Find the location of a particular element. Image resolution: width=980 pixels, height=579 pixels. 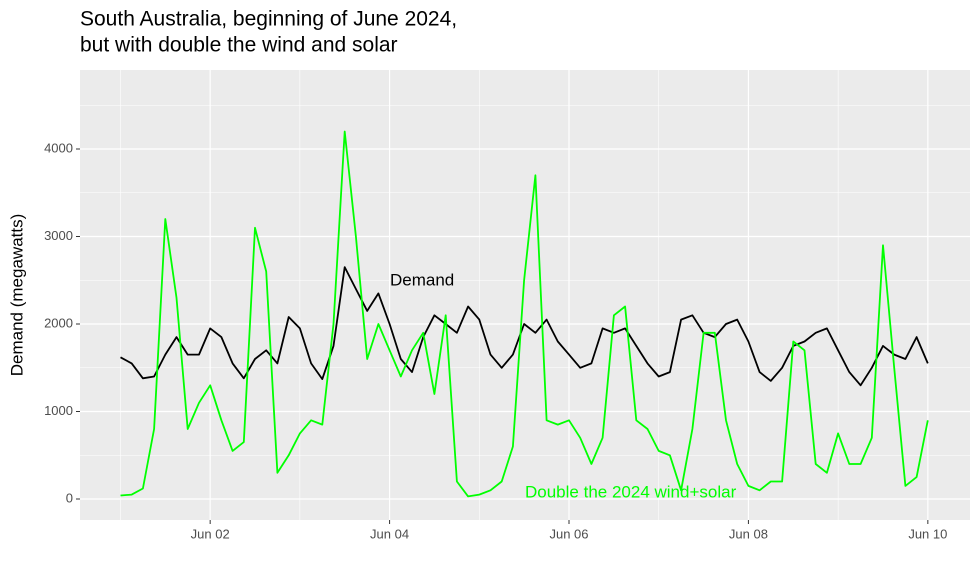

y-tick-label: 3000 is located at coordinates (58, 235).